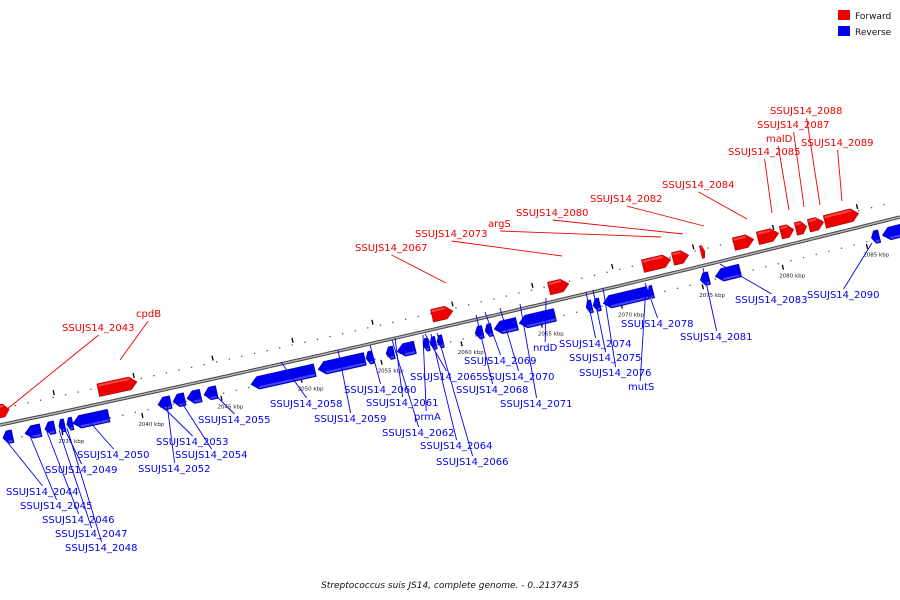 The image size is (900, 600). I want to click on reverse-gene-label: SSUJS14_2074, so click(595, 344).